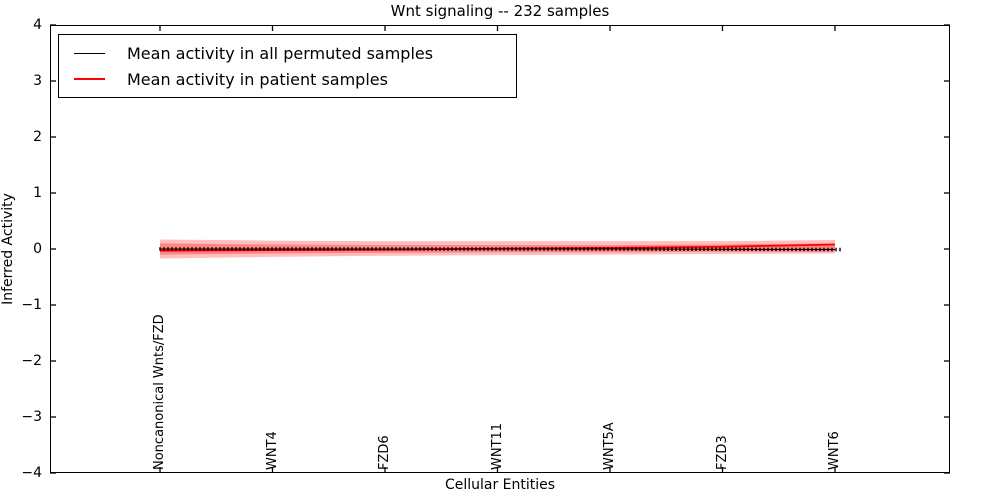 The width and height of the screenshot is (1000, 500). What do you see at coordinates (280, 53) in the screenshot?
I see `legend-label-permuted: Mean activity in all permuted samples` at bounding box center [280, 53].